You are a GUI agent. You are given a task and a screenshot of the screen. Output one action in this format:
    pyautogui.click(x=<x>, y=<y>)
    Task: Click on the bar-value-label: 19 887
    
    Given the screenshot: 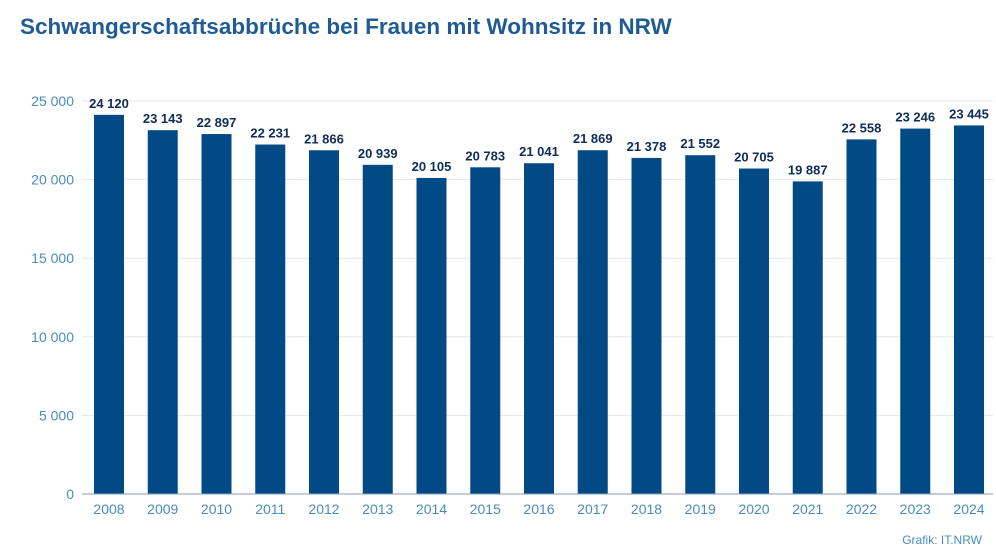 What is the action you would take?
    pyautogui.click(x=808, y=169)
    